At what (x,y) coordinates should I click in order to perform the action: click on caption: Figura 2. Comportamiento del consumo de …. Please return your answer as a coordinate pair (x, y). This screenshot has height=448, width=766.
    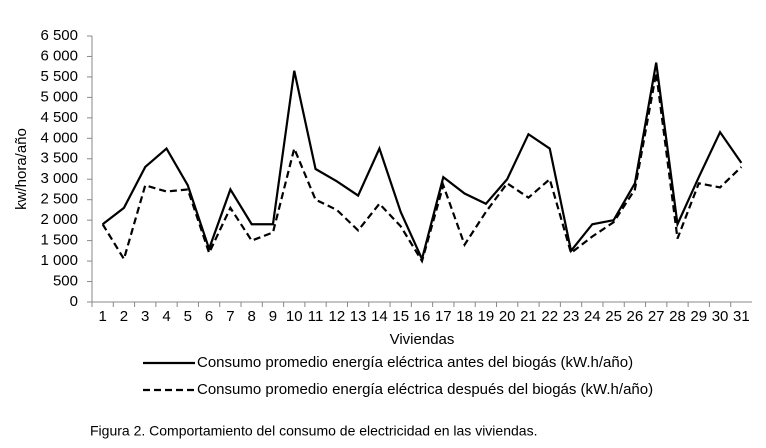
    Looking at the image, I should click on (313, 431).